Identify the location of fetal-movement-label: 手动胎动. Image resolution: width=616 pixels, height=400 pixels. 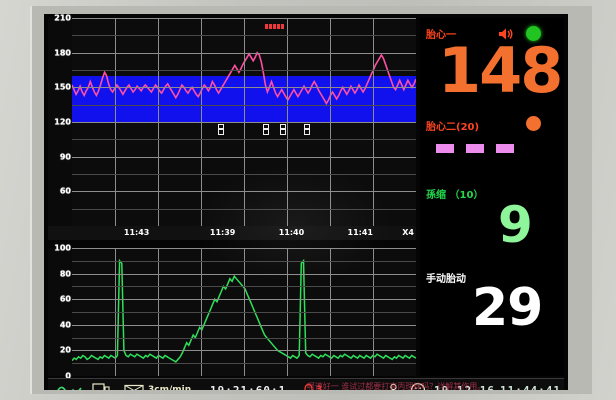
(446, 279).